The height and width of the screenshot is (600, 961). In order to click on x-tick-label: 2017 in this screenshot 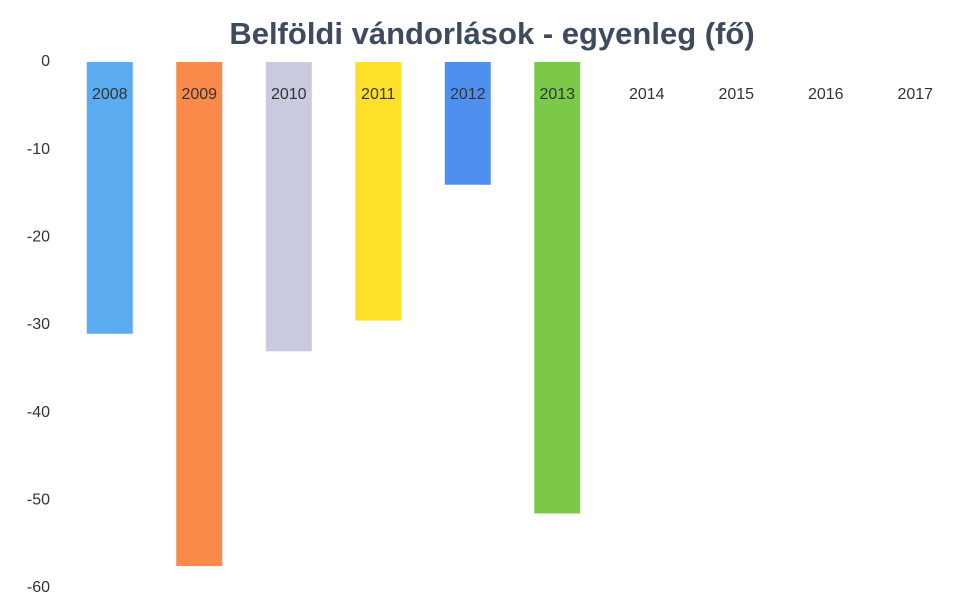, I will do `click(915, 94)`.